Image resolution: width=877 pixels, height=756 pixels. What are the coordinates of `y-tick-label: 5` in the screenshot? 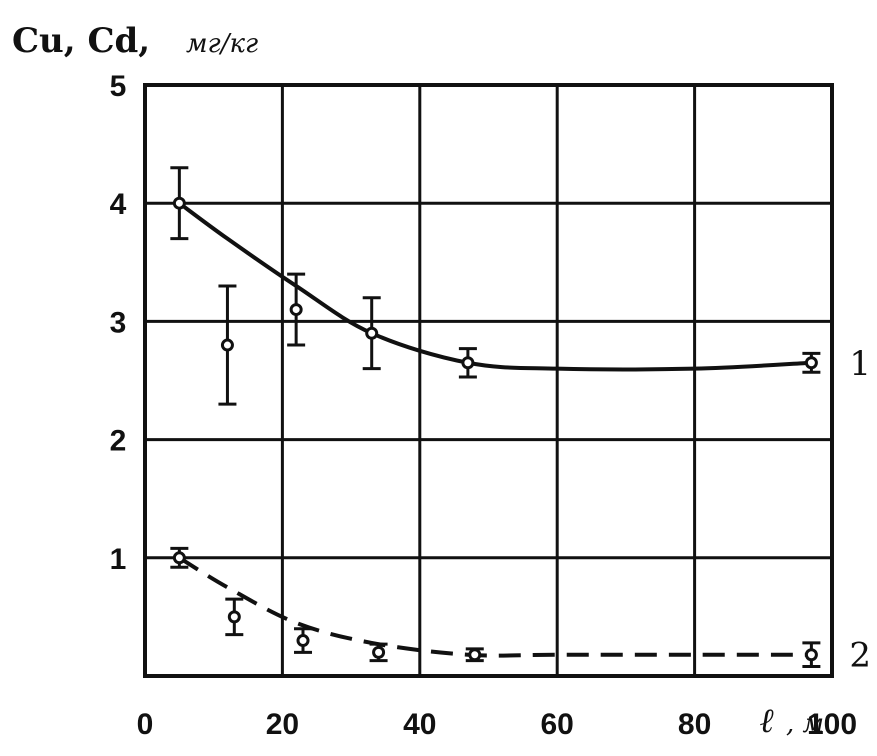 It's located at (118, 86).